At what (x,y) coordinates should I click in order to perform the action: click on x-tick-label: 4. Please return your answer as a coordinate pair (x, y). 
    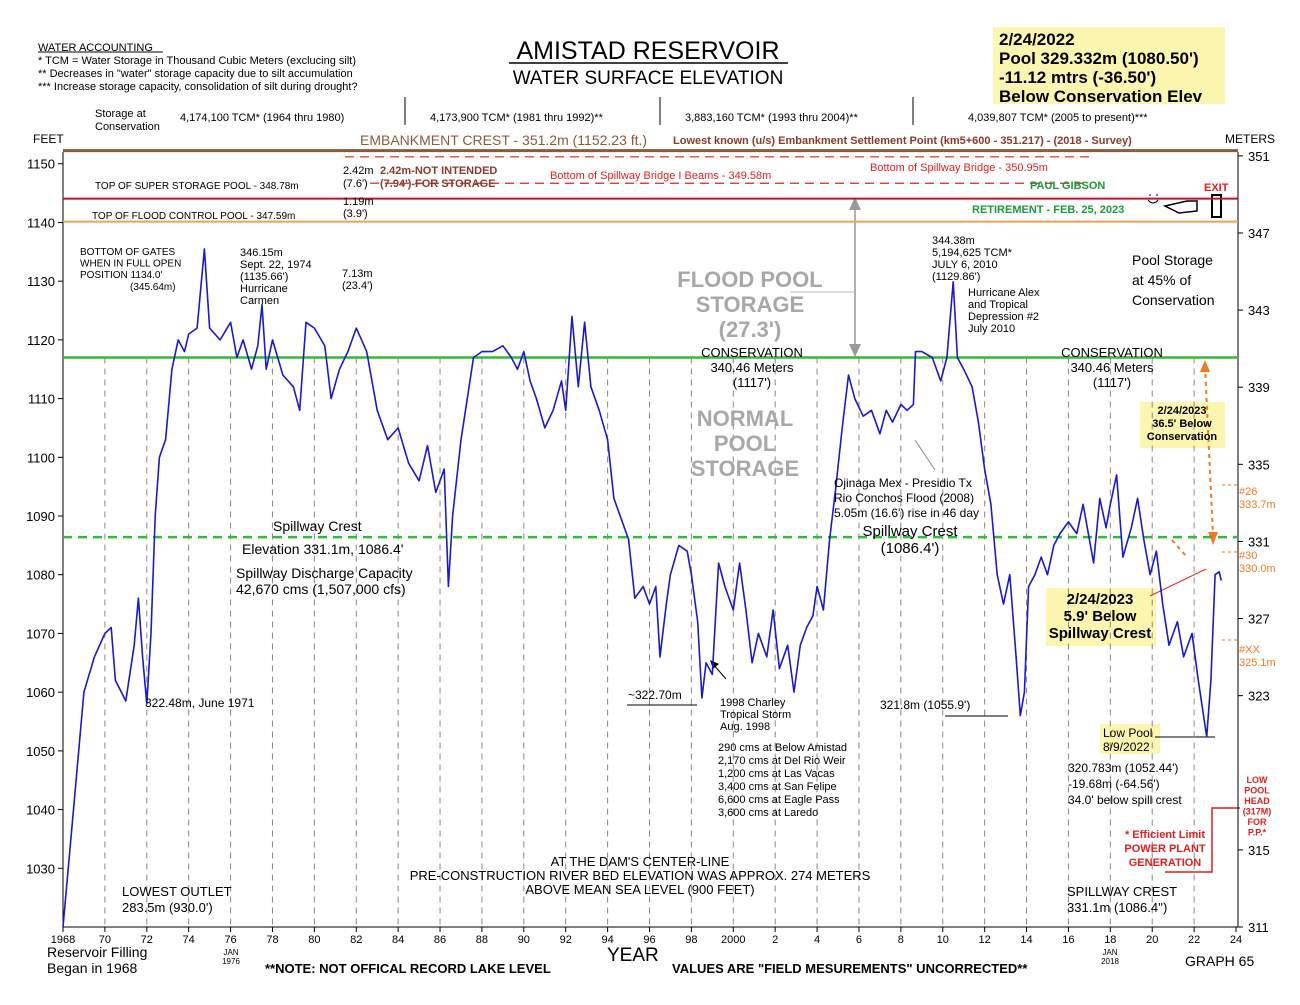
    Looking at the image, I should click on (817, 940).